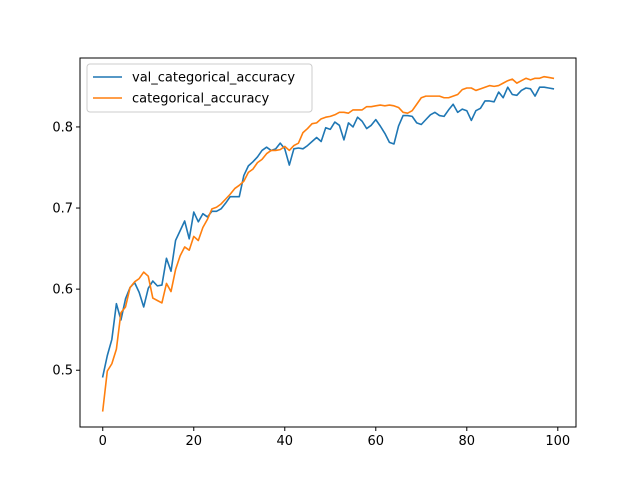  I want to click on x-tick-label: 20, so click(193, 441).